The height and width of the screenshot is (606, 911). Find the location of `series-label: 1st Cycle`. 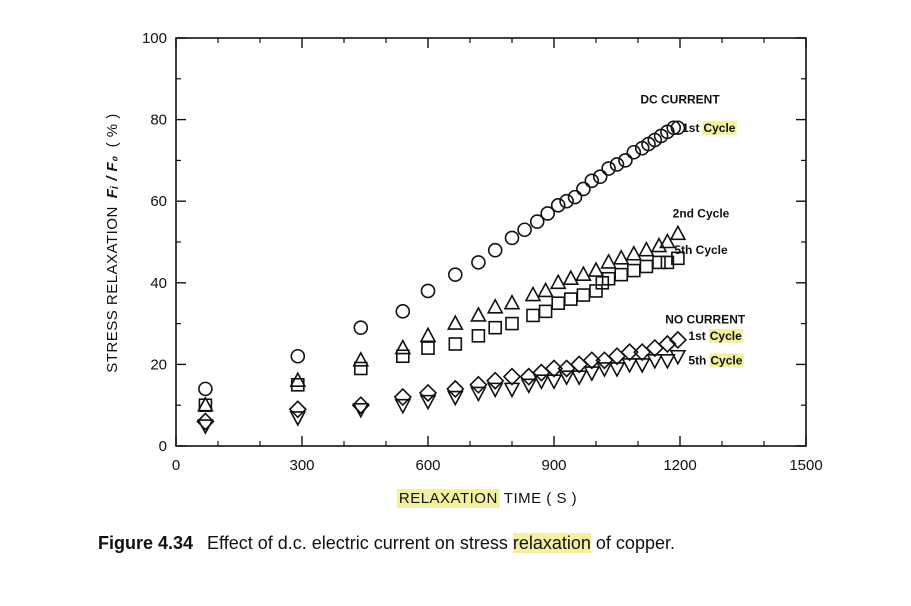

series-label: 1st Cycle is located at coordinates (715, 336).